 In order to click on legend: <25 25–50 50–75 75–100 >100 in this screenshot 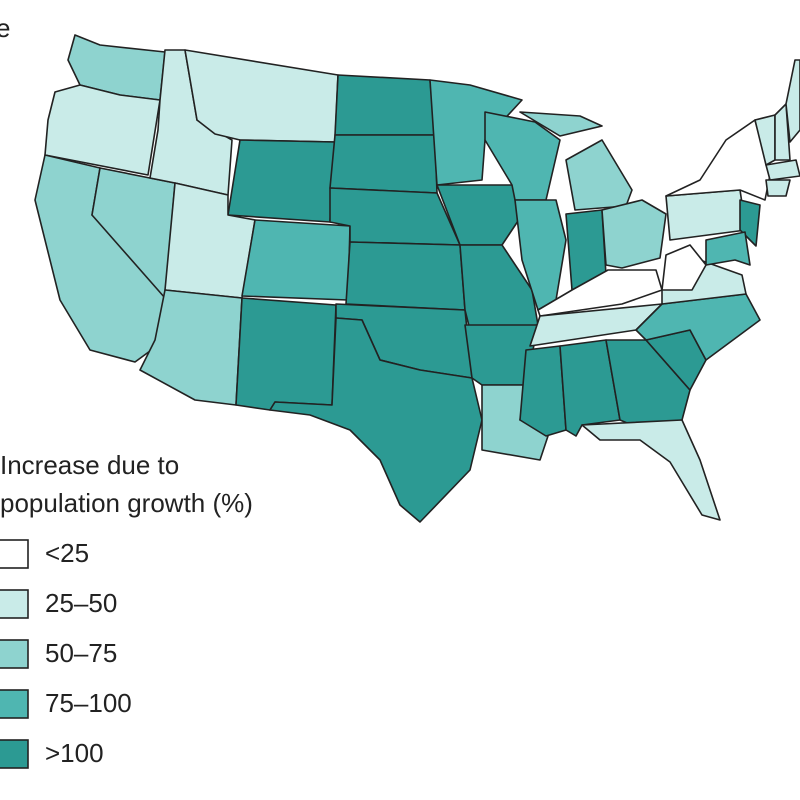, I will do `click(66, 653)`.